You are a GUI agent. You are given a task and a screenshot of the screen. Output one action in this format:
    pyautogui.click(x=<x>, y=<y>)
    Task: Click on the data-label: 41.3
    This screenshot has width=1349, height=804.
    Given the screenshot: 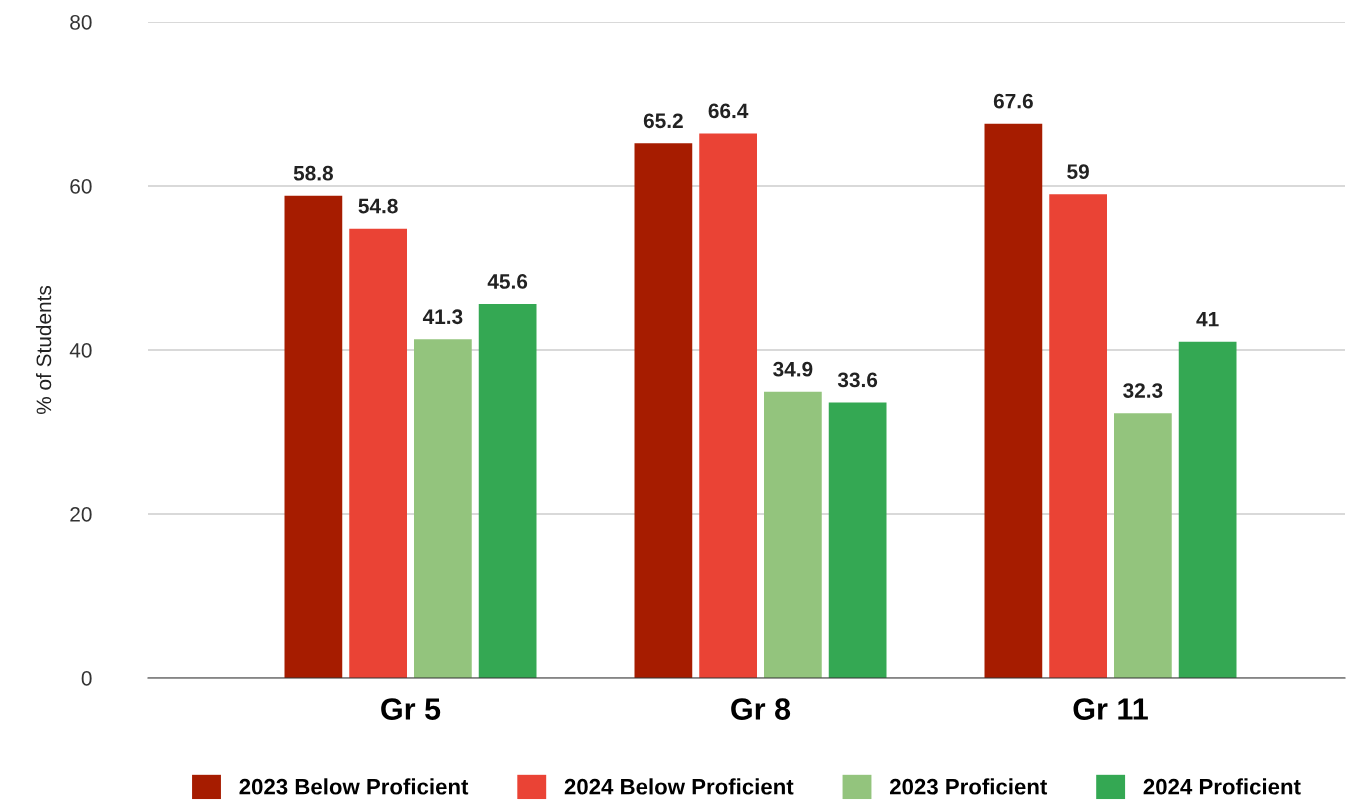 What is the action you would take?
    pyautogui.click(x=442, y=317)
    